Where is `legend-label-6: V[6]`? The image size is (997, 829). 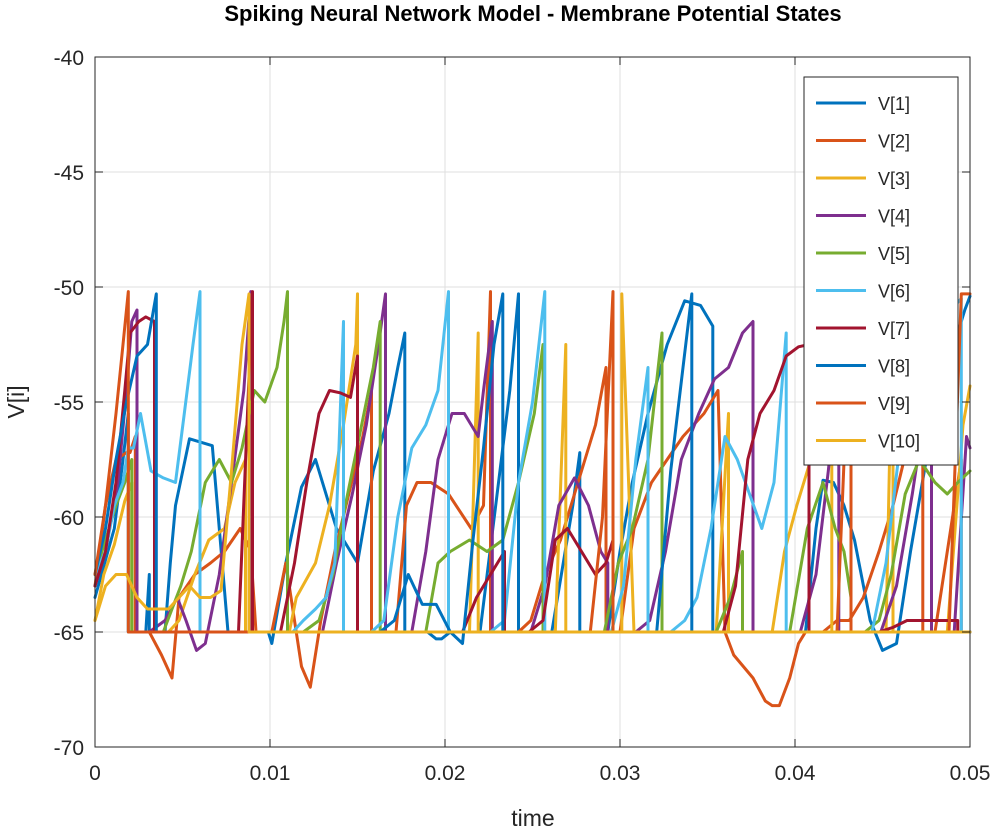 legend-label-6: V[6] is located at coordinates (894, 292).